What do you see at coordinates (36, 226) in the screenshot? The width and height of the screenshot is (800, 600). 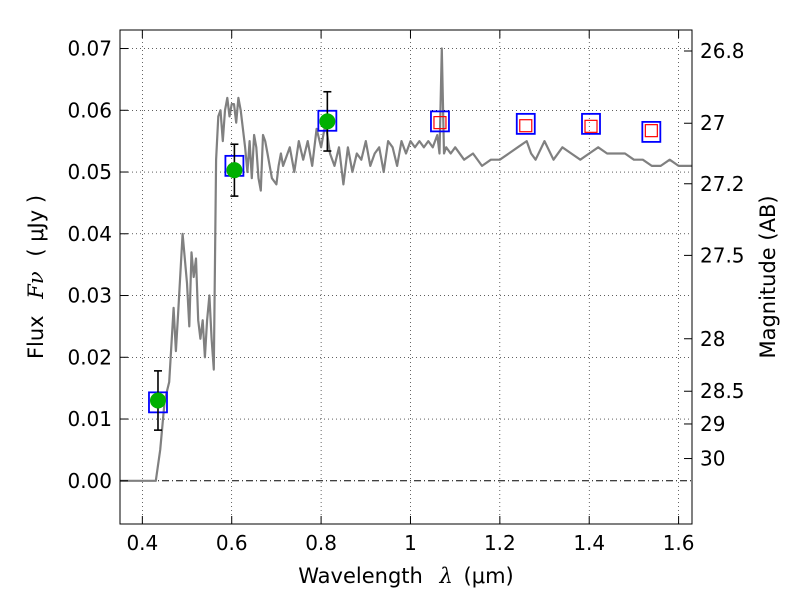 I see `y-axis-label-unit: ( μJy )` at bounding box center [36, 226].